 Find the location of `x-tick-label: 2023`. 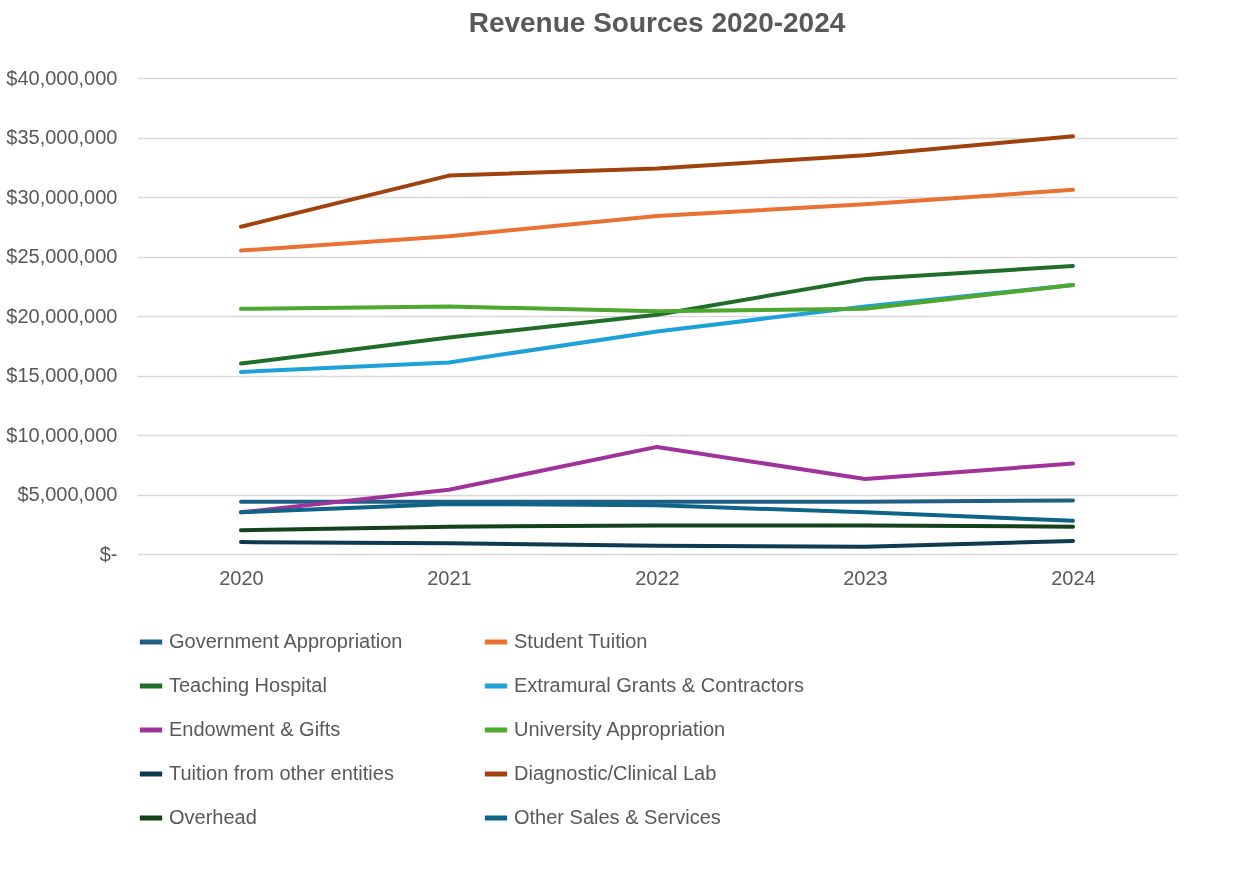

x-tick-label: 2023 is located at coordinates (865, 577).